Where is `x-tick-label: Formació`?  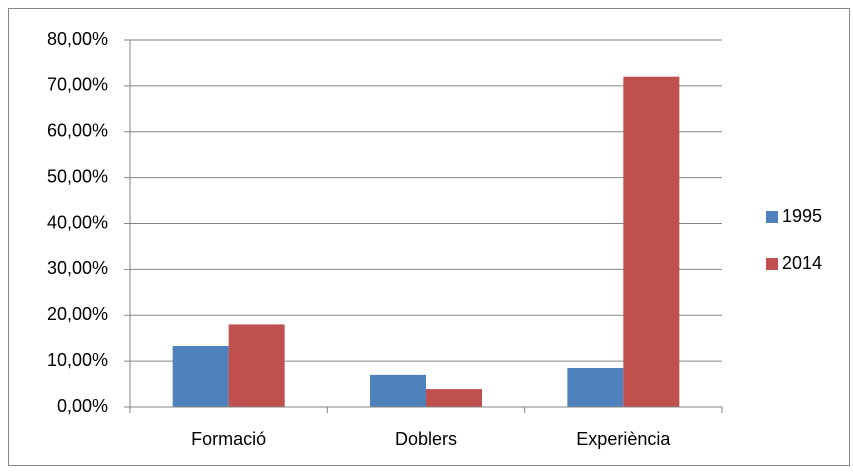
x-tick-label: Formació is located at coordinates (228, 439).